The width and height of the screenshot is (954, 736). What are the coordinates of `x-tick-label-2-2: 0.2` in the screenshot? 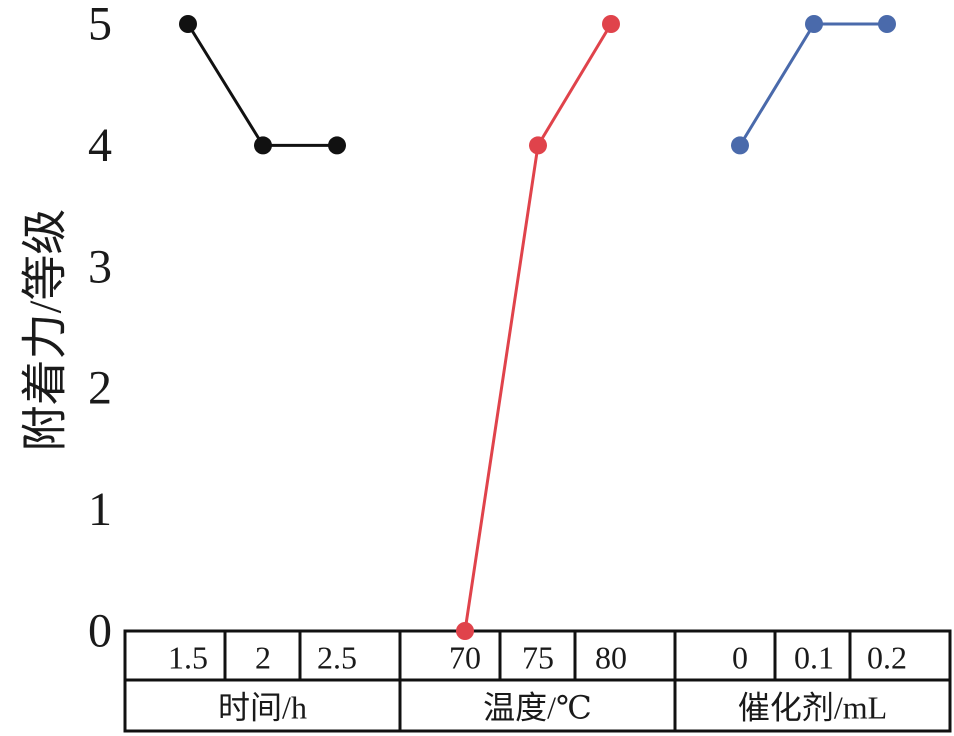 It's located at (887, 658).